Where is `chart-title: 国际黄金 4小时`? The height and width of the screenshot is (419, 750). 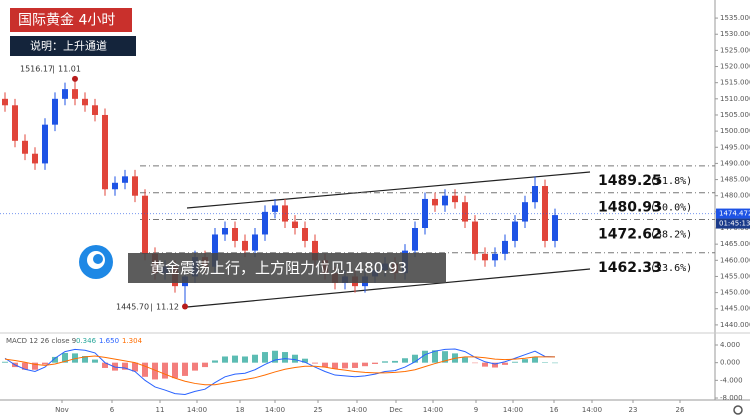
chart-title: 国际黄金 4小时 is located at coordinates (66, 20).